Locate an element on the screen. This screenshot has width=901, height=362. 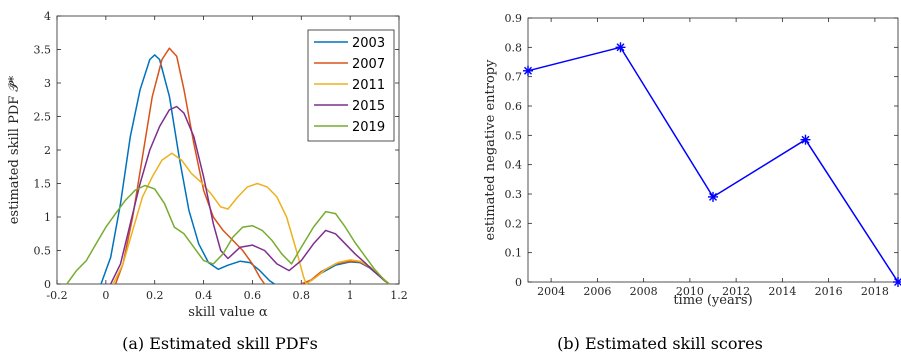
y-tick-label: 2.5 is located at coordinates (43, 117).